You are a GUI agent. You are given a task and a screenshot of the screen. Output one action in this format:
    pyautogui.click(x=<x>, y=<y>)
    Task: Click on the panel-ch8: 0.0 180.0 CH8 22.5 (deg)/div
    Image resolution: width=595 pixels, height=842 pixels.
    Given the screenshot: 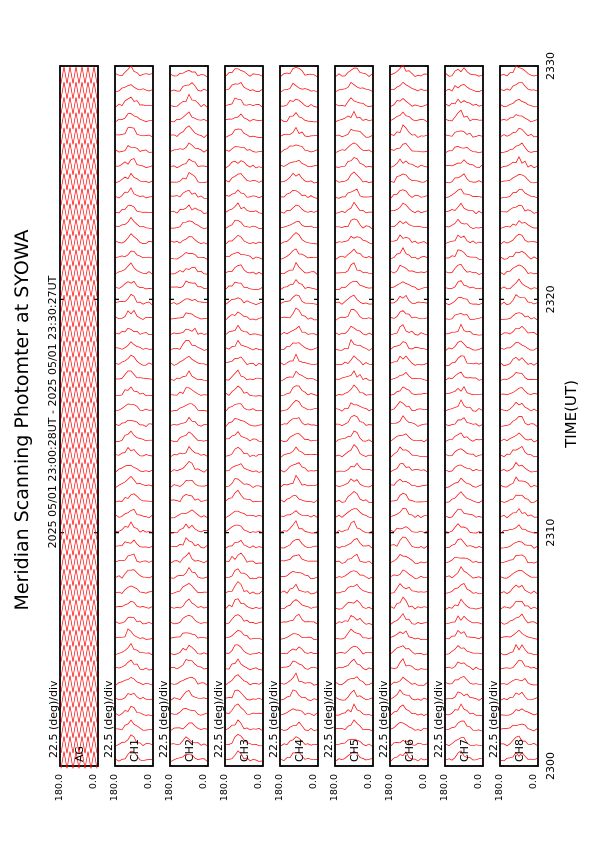 What is the action you would take?
    pyautogui.click(x=513, y=433)
    